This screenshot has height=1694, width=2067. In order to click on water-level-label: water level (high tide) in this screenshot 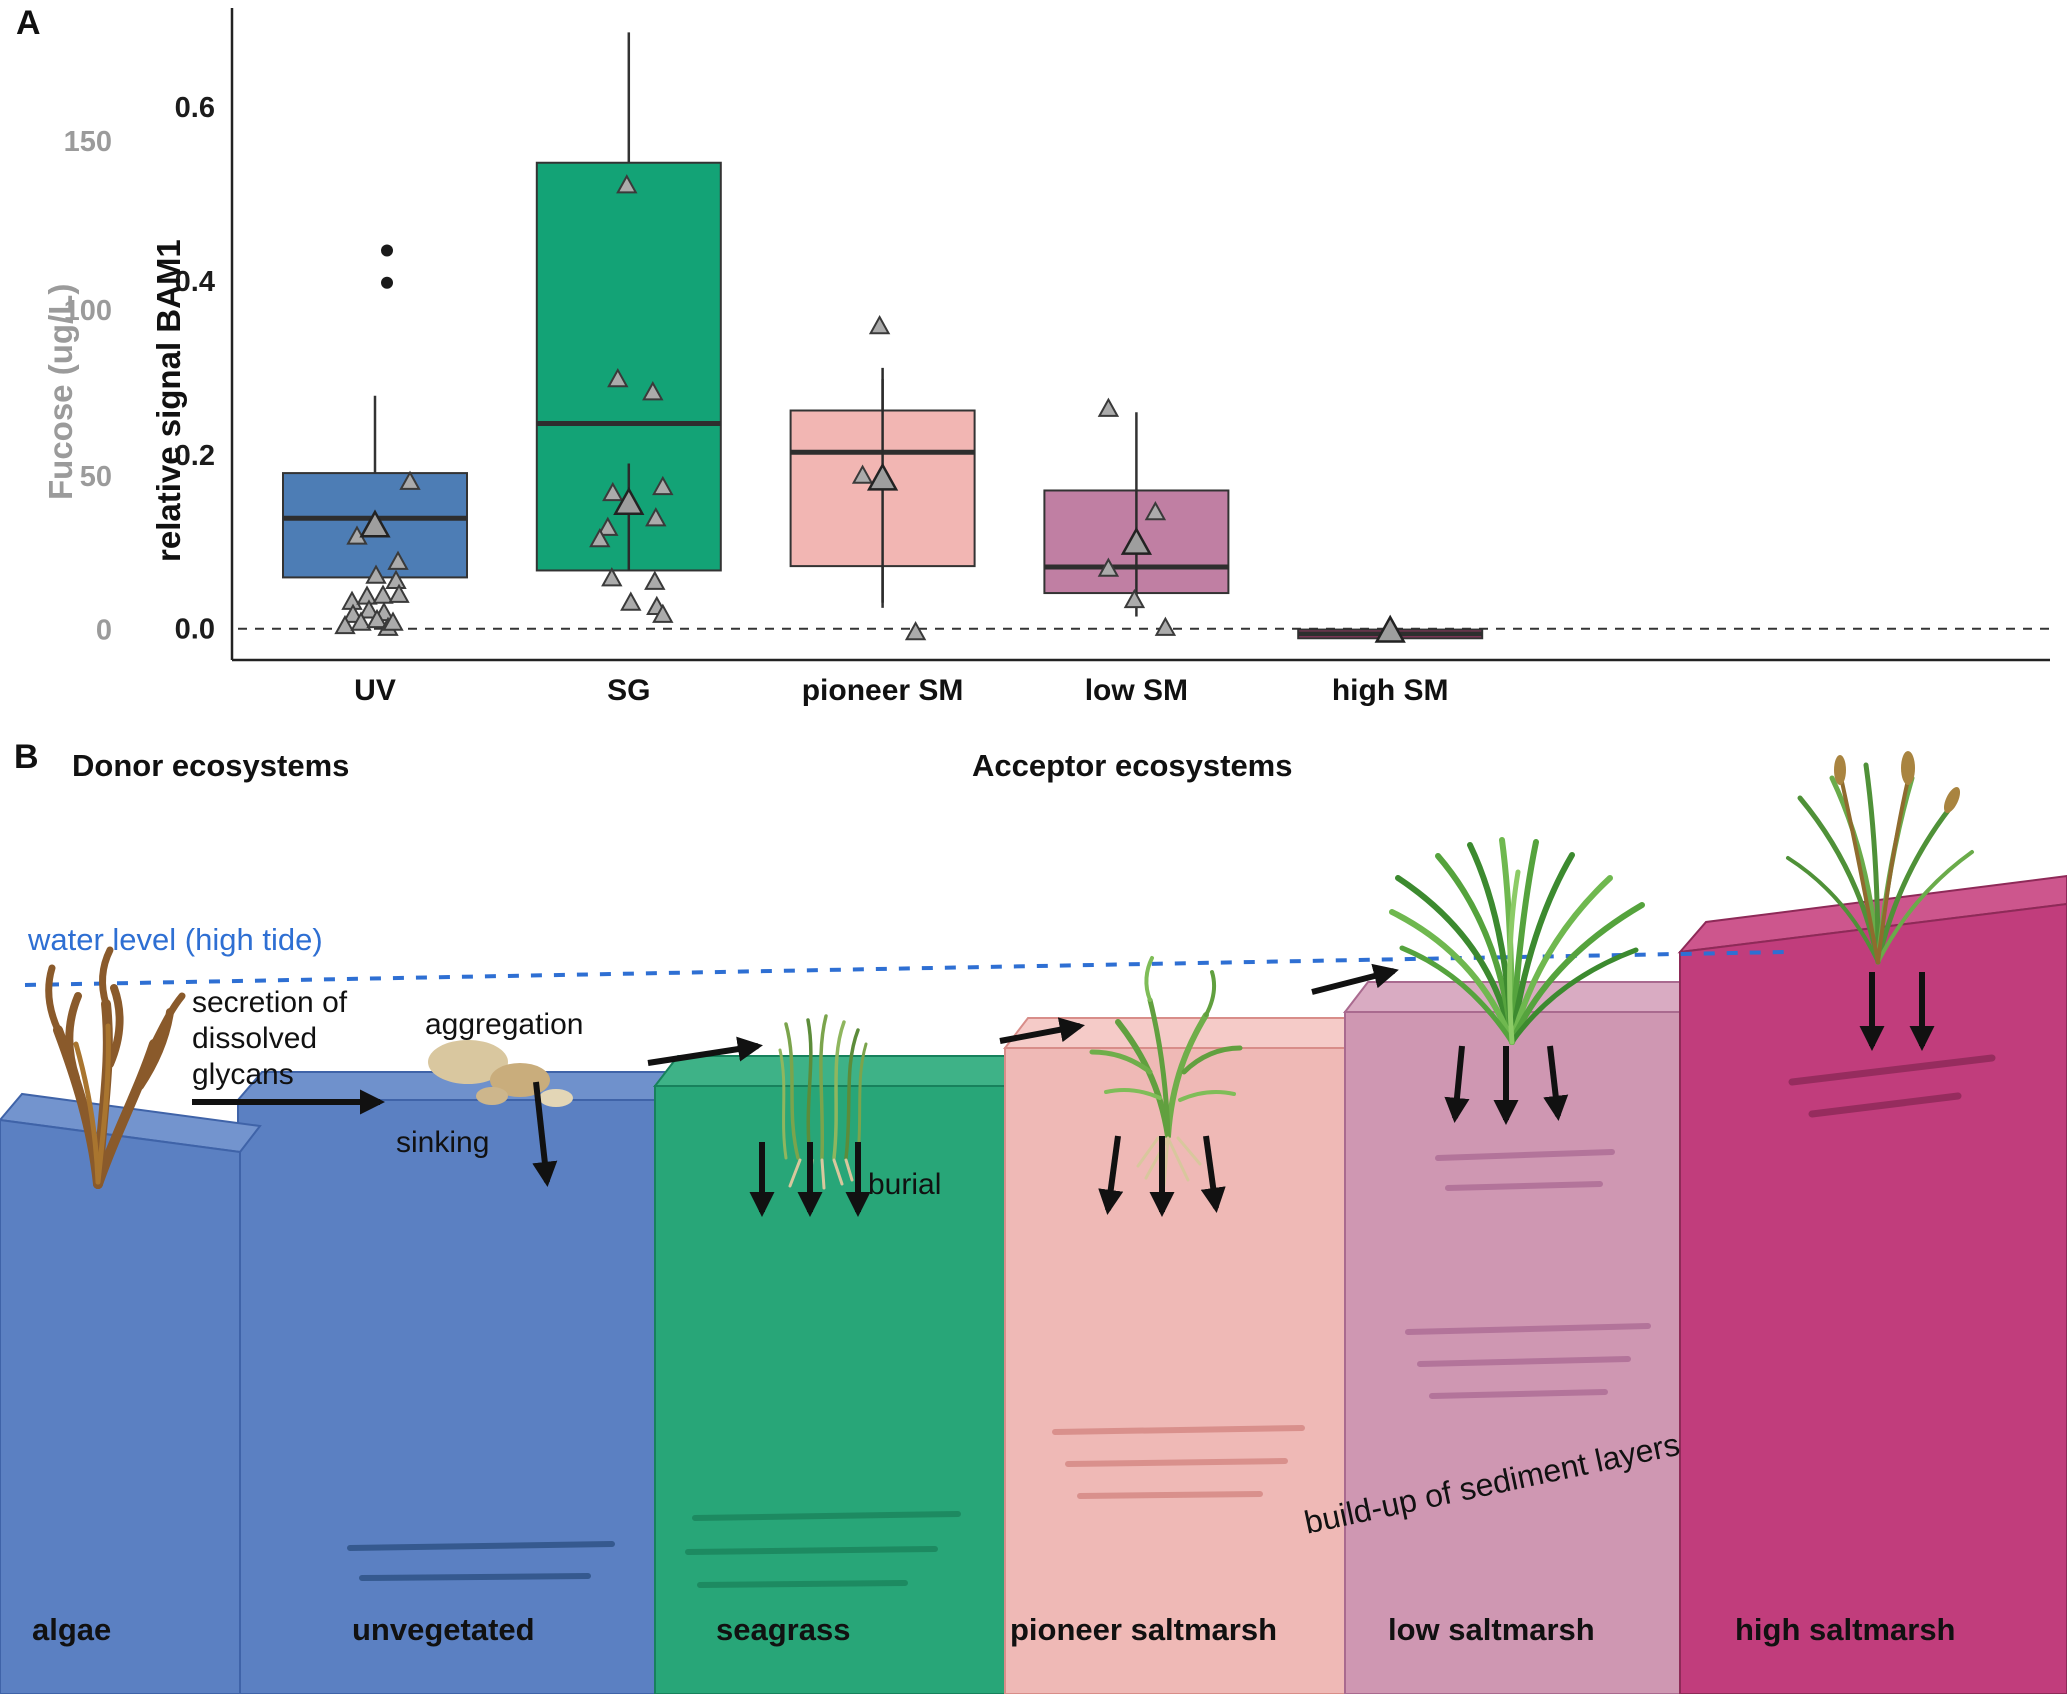, I will do `click(175, 939)`.